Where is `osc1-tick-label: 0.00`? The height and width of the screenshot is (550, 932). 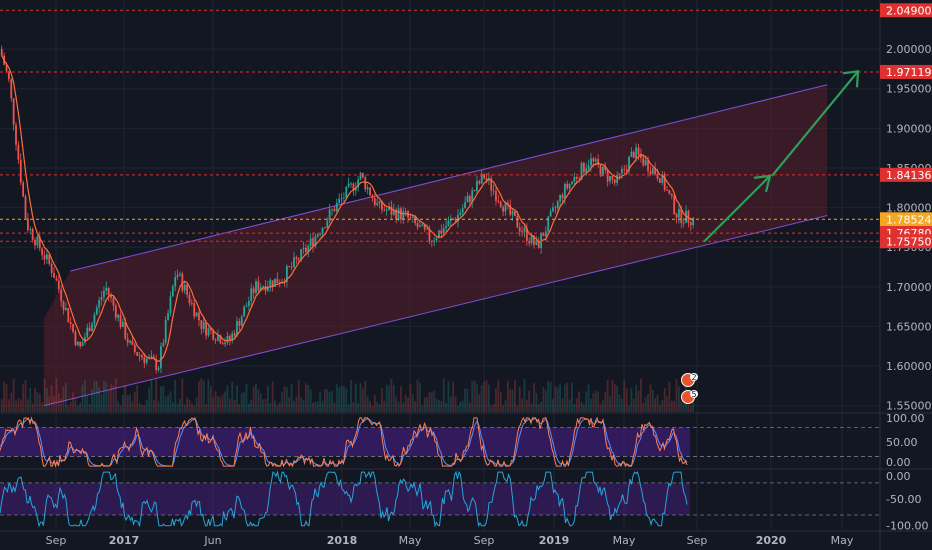 osc1-tick-label: 0.00 is located at coordinates (898, 462).